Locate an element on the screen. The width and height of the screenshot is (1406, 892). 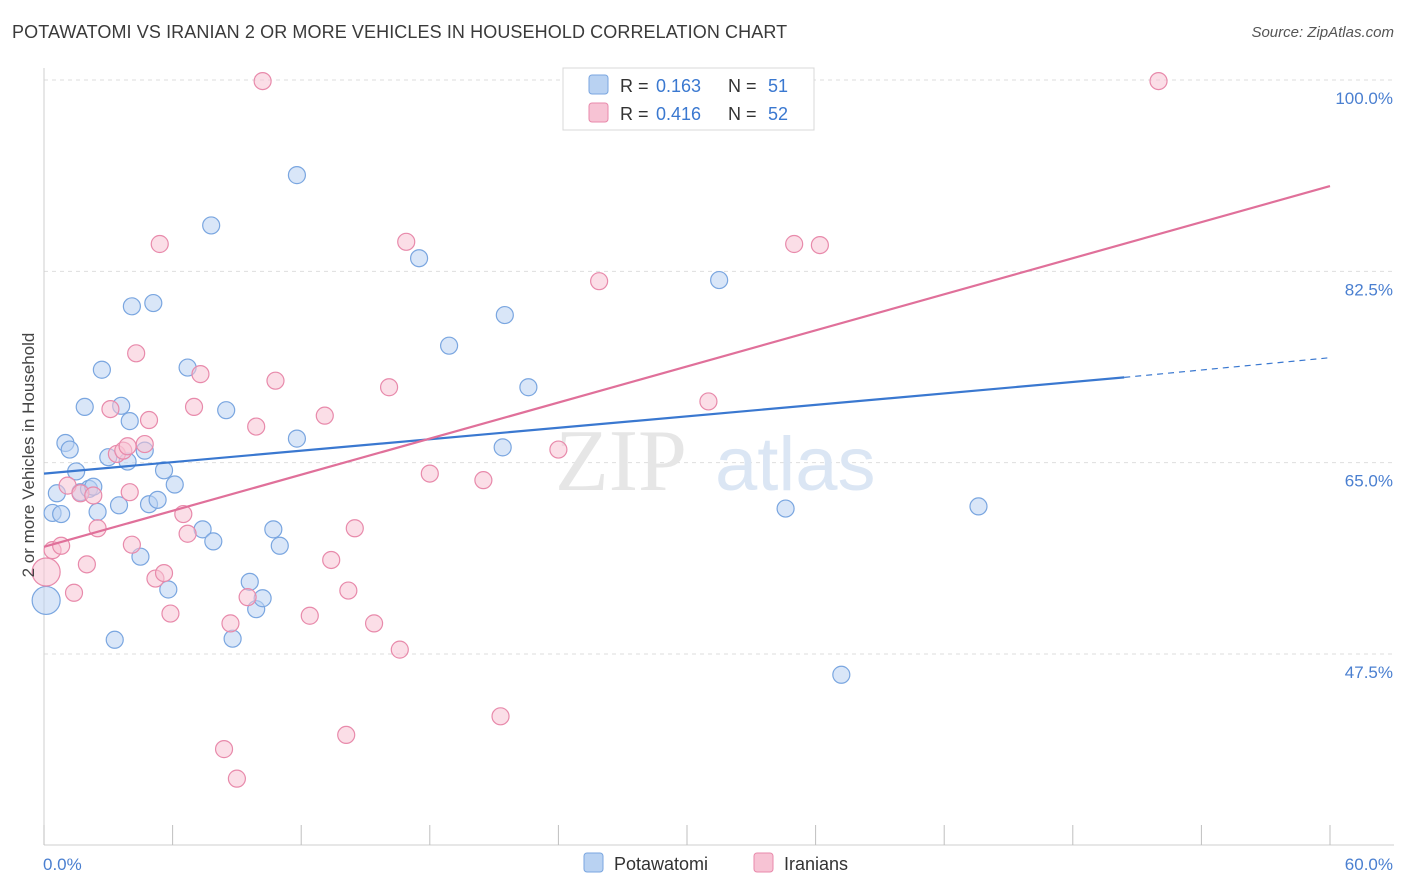
watermark-atlas: atlas is located at coordinates (795, 464).